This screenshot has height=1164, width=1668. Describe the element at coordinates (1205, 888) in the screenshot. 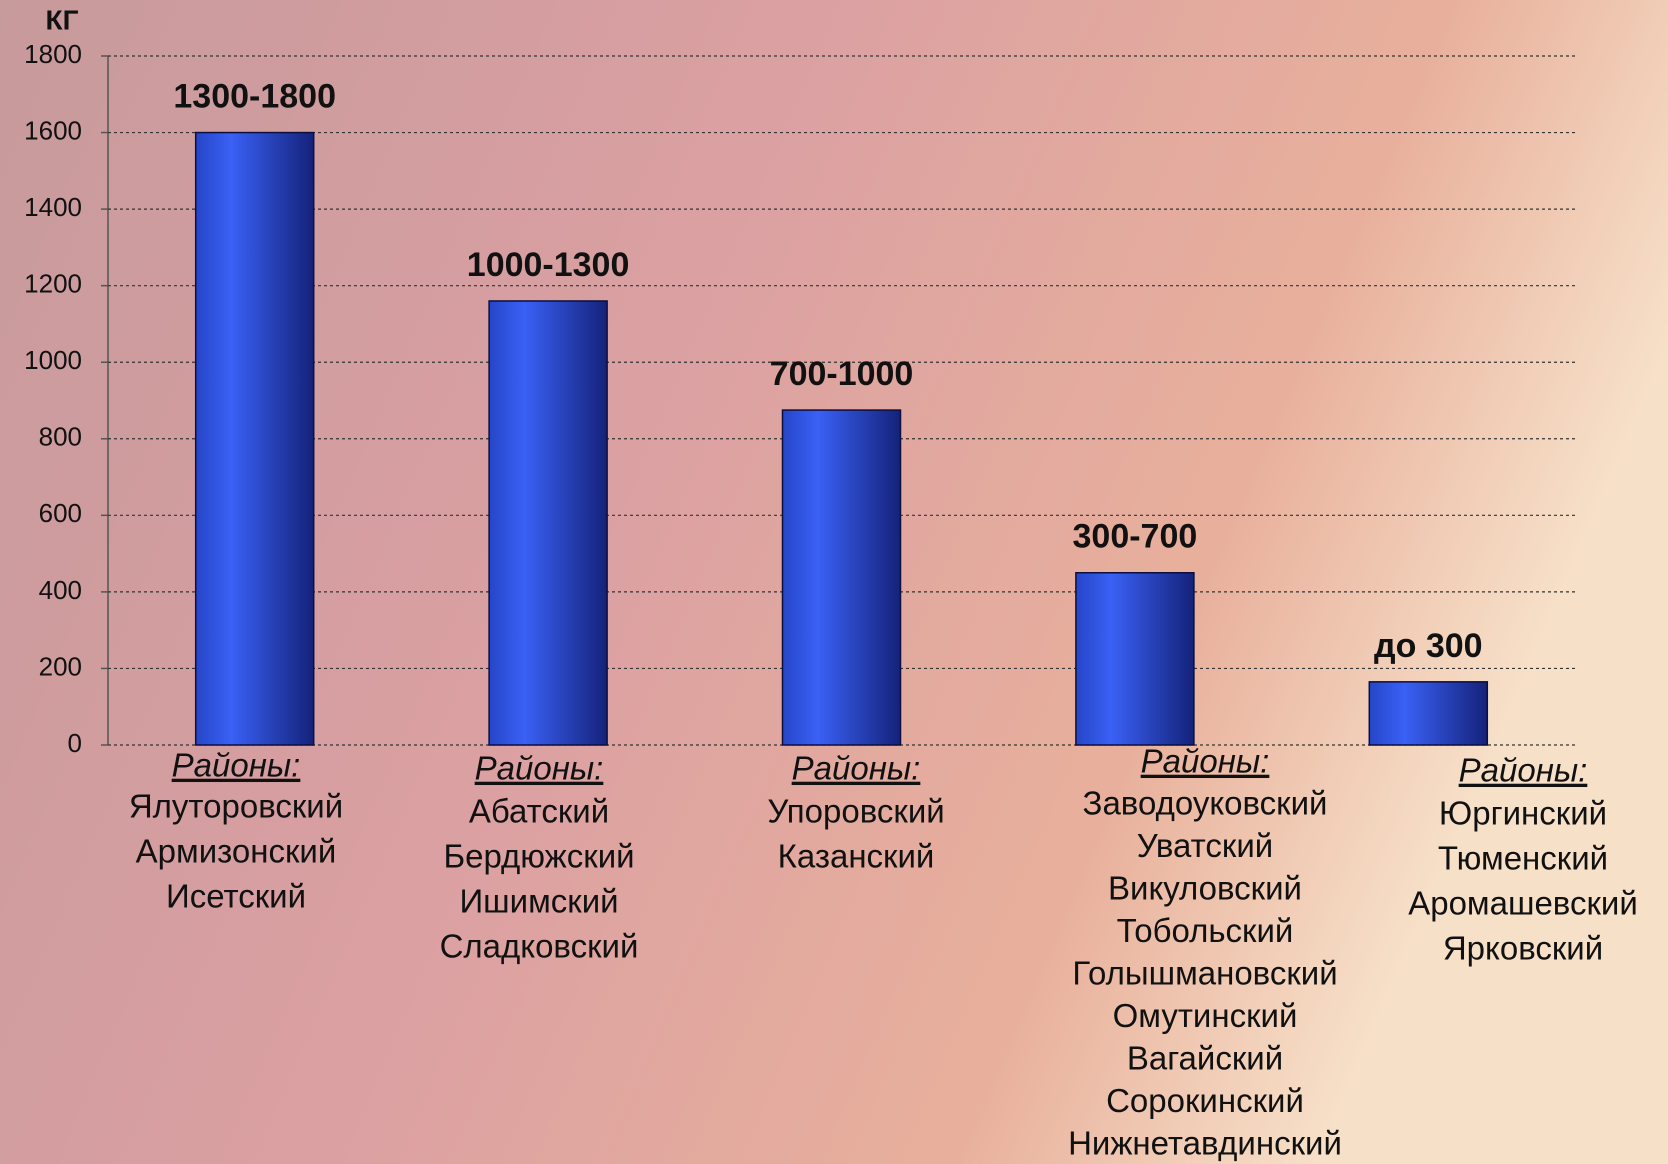

I see `district-name: Викуловский` at that location.